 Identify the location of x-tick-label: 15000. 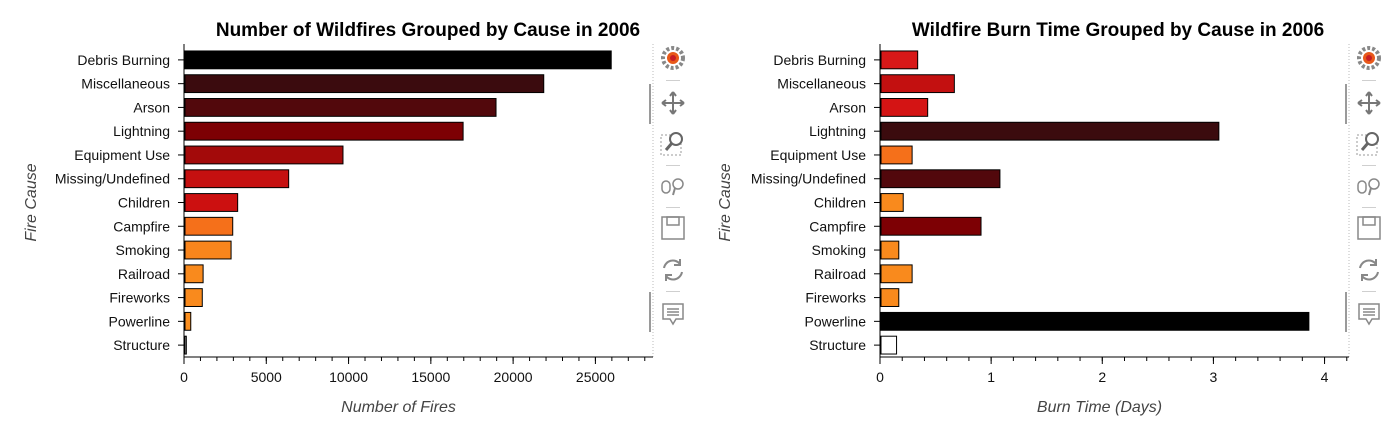
(430, 377).